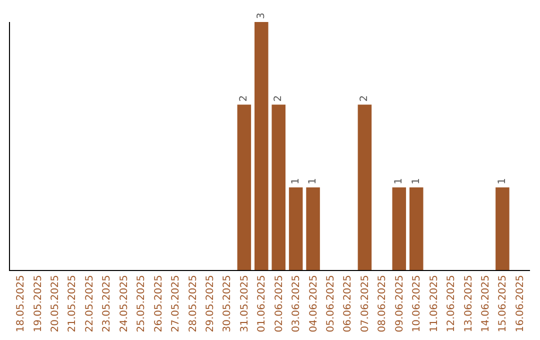 This screenshot has height=340, width=540. Describe the element at coordinates (38, 303) in the screenshot. I see `x-tick-label: 19.05.2025` at that location.